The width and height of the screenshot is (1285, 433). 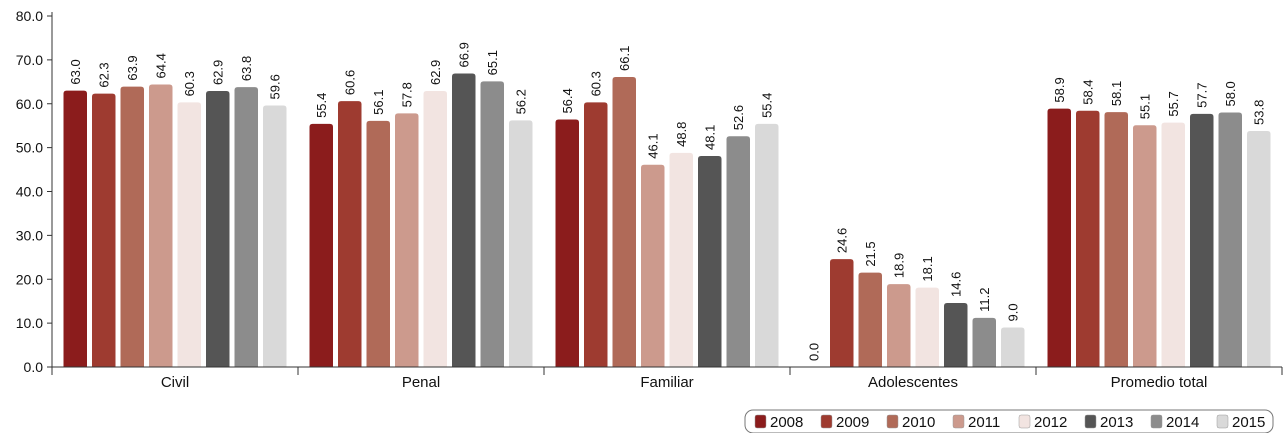 What do you see at coordinates (421, 382) in the screenshot?
I see `category-label: Penal` at bounding box center [421, 382].